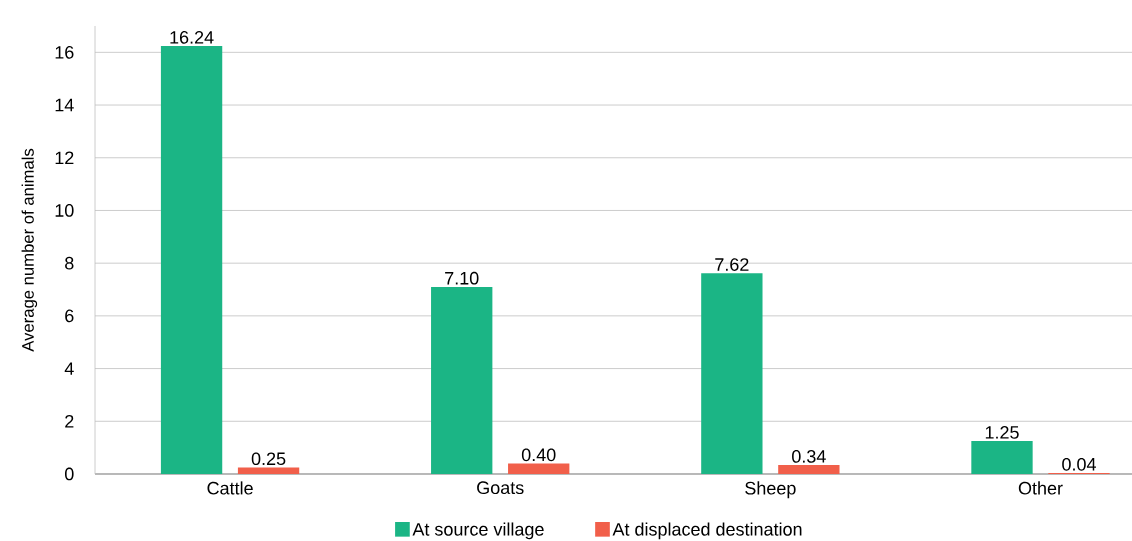  What do you see at coordinates (69, 474) in the screenshot?
I see `y-tick-label: 0` at bounding box center [69, 474].